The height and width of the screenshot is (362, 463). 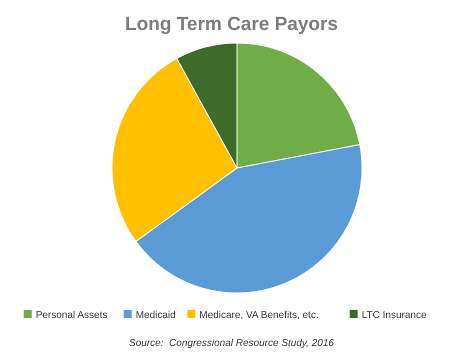 What do you see at coordinates (231, 343) in the screenshot?
I see `source-note: Source: Congressional Resource Study, 2016` at bounding box center [231, 343].